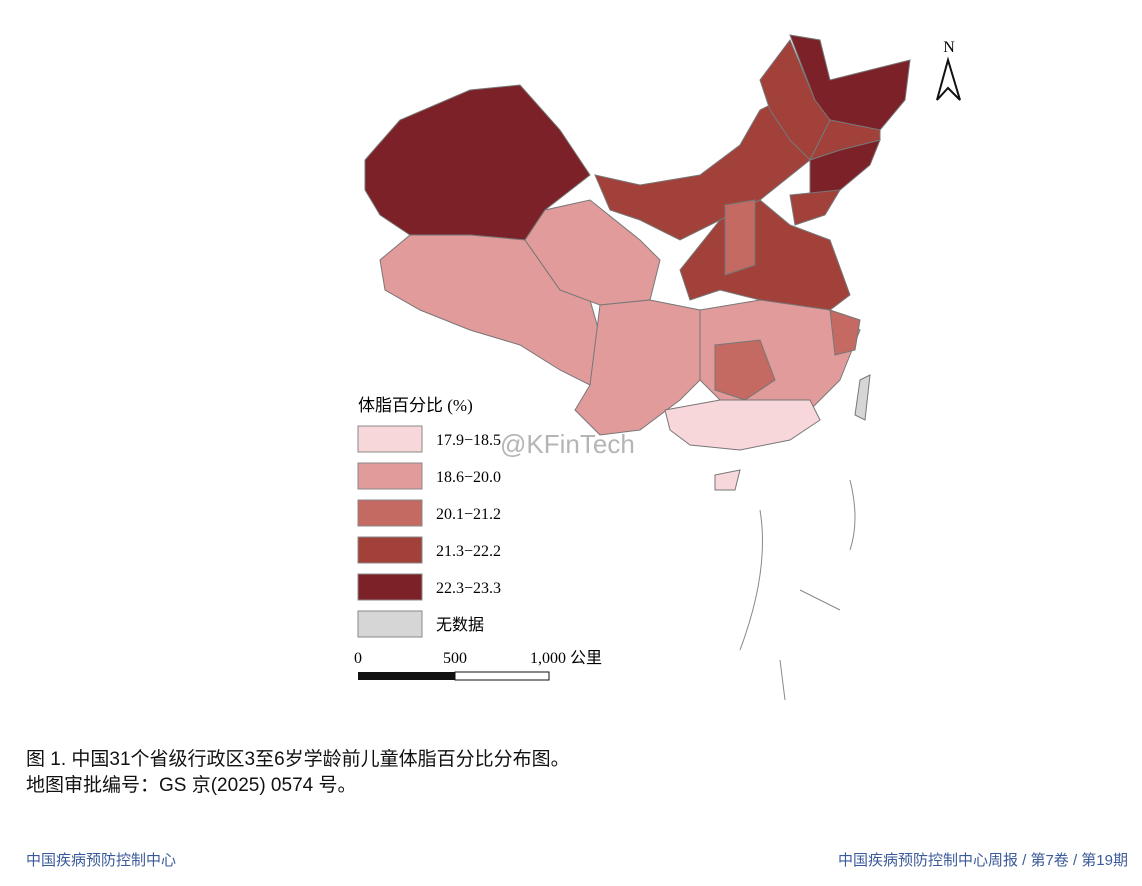 This screenshot has height=886, width=1142. What do you see at coordinates (948, 78) in the screenshot?
I see `north-arrow` at bounding box center [948, 78].